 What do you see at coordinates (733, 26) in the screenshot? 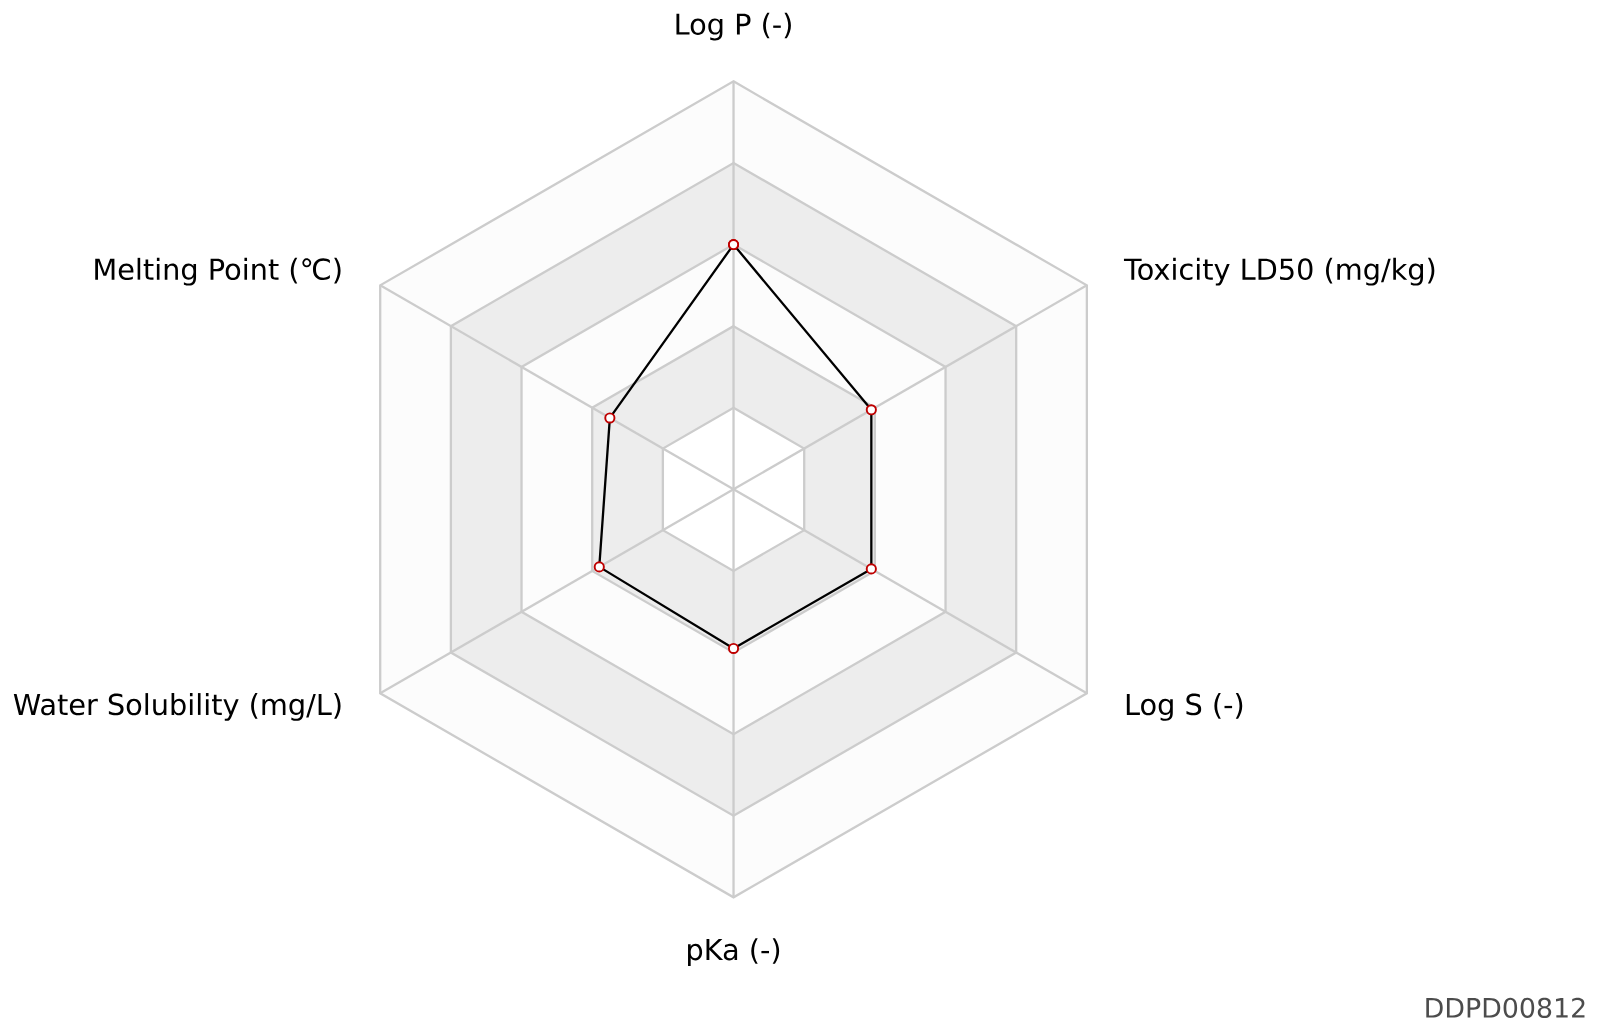
I see `spoke-label: Log P (-)` at bounding box center [733, 26].